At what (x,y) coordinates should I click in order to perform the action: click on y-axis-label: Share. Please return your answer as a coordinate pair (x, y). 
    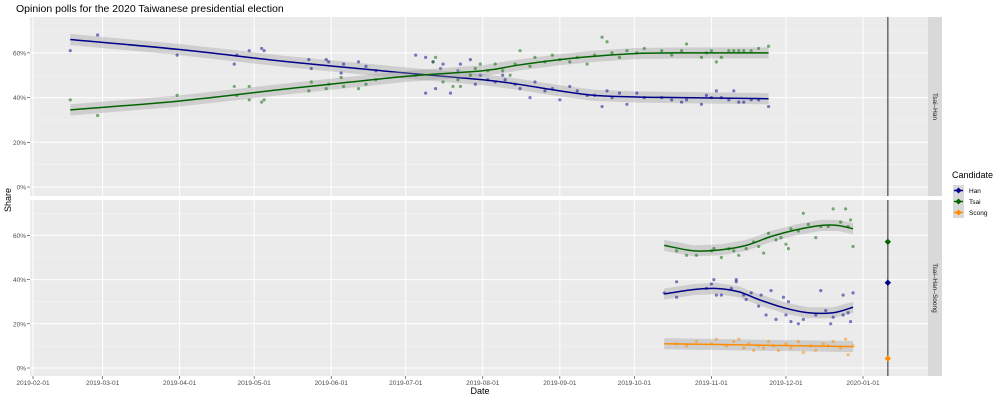
    Looking at the image, I should click on (8, 200).